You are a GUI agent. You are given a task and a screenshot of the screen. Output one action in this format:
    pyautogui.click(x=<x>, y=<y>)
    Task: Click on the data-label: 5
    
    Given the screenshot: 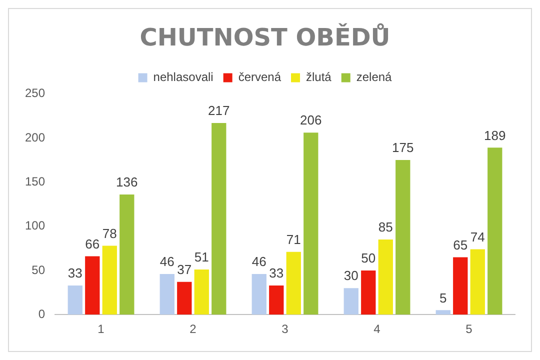 What is the action you would take?
    pyautogui.click(x=443, y=298)
    